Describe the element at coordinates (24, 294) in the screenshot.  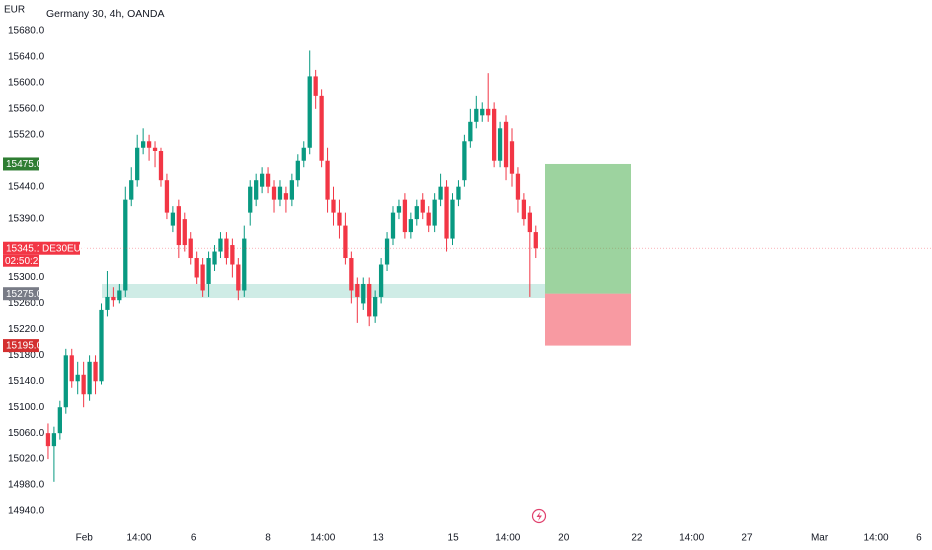
I see `entry-price-label: 15275.0` at that location.